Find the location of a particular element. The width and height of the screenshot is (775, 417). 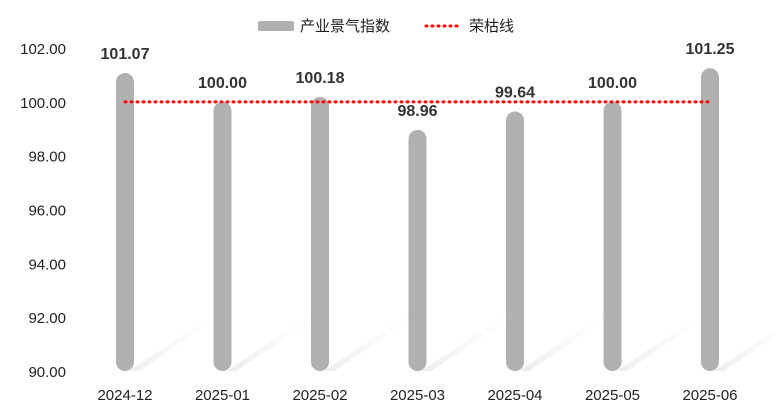

y-tick-label: 90.00 is located at coordinates (47, 372).